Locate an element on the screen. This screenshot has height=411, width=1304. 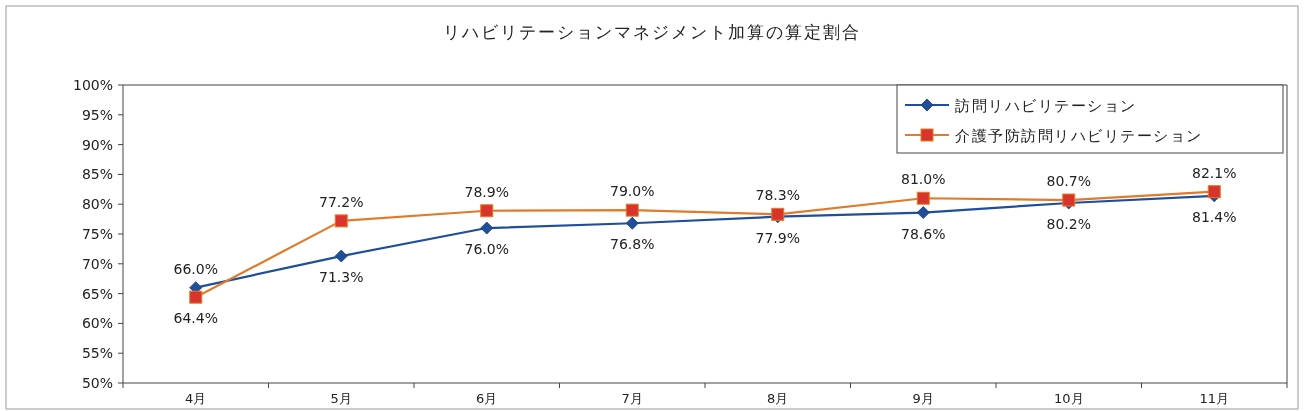
data-label: 81.4% is located at coordinates (1214, 216).